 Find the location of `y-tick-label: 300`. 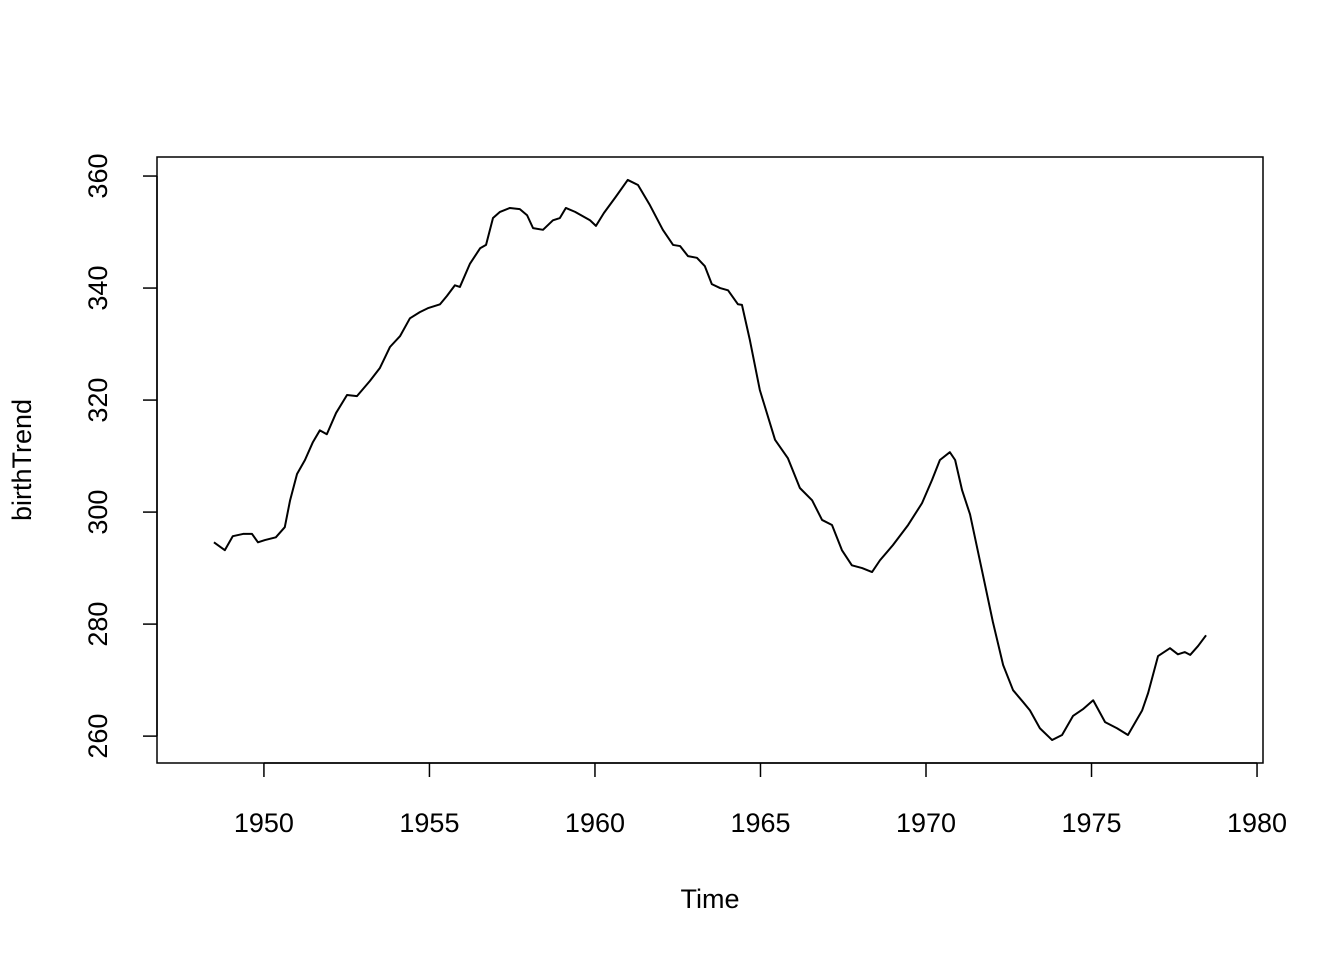

y-tick-label: 300 is located at coordinates (98, 512).